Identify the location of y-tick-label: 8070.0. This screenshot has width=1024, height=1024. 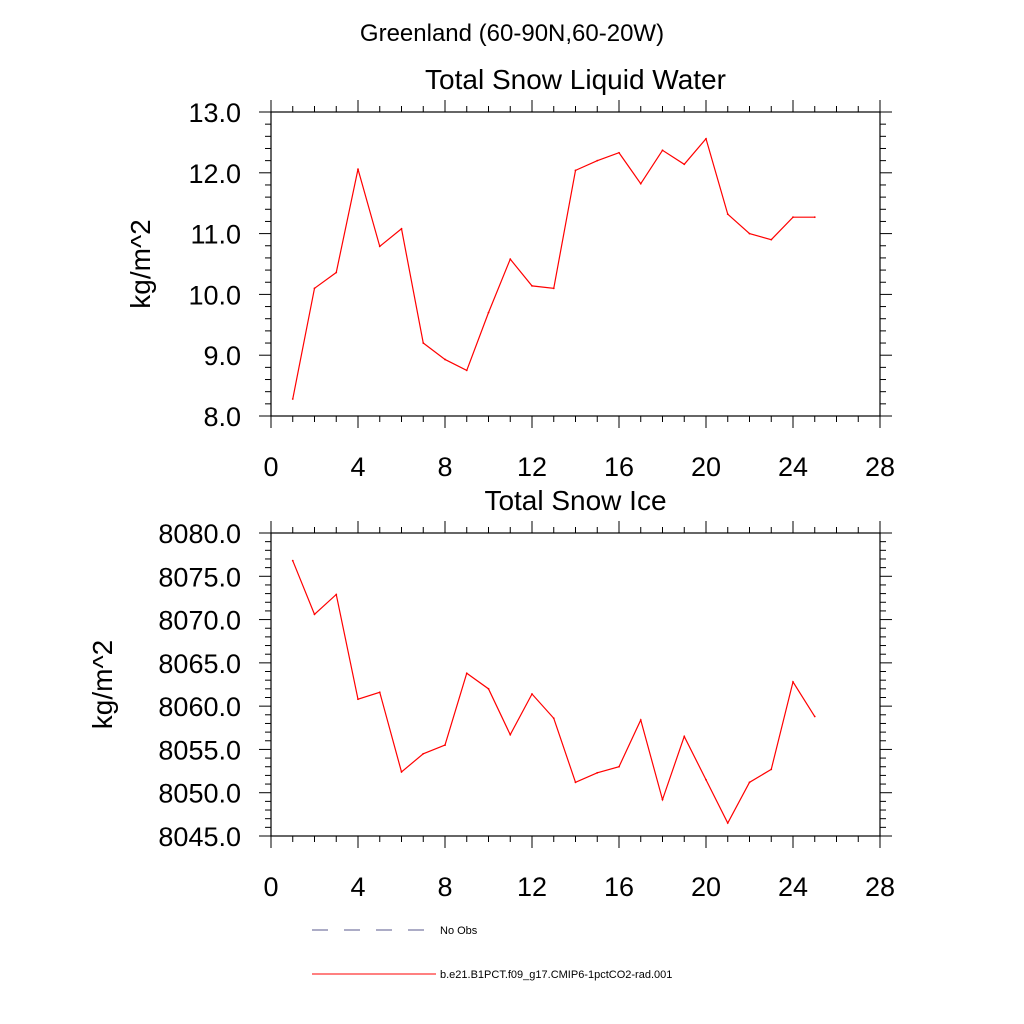
(199, 621).